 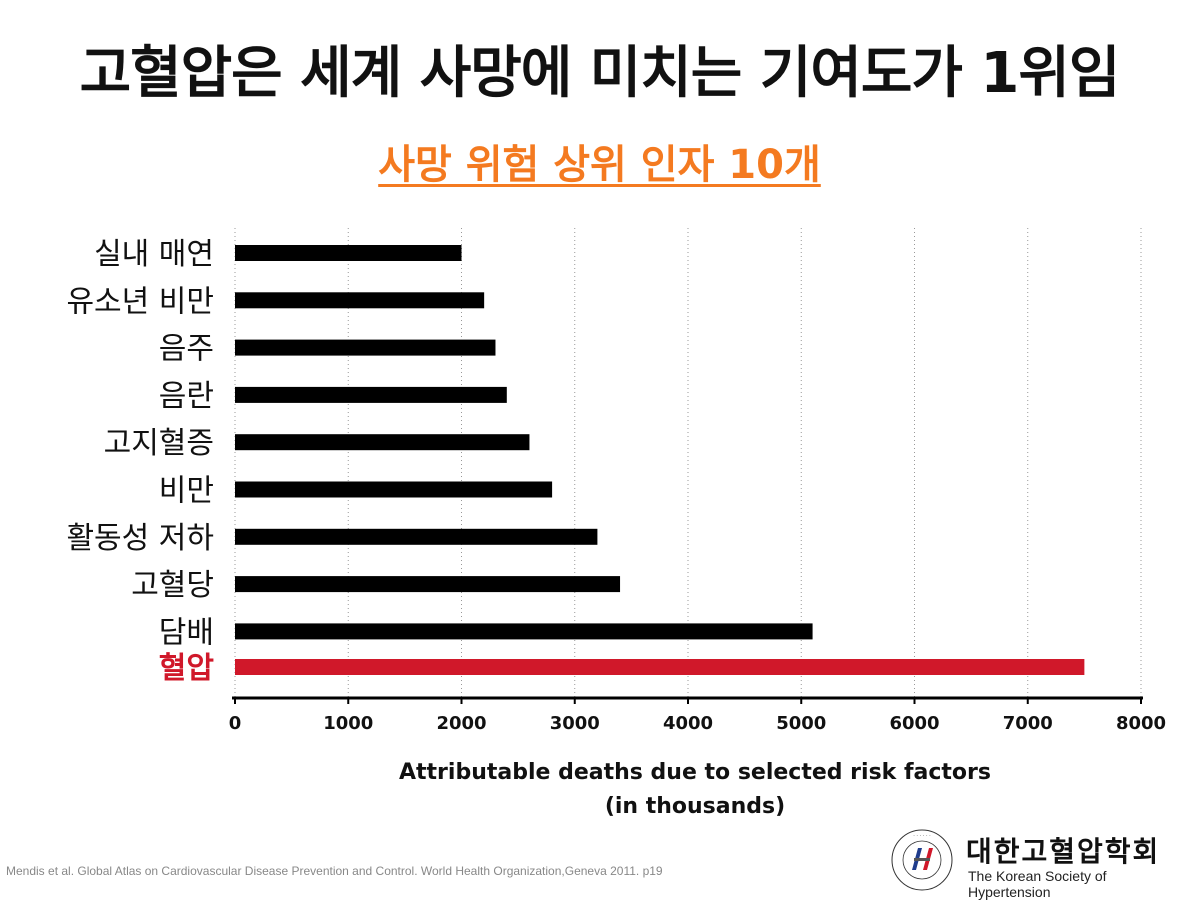 I want to click on category-label: 음주, so click(x=186, y=349).